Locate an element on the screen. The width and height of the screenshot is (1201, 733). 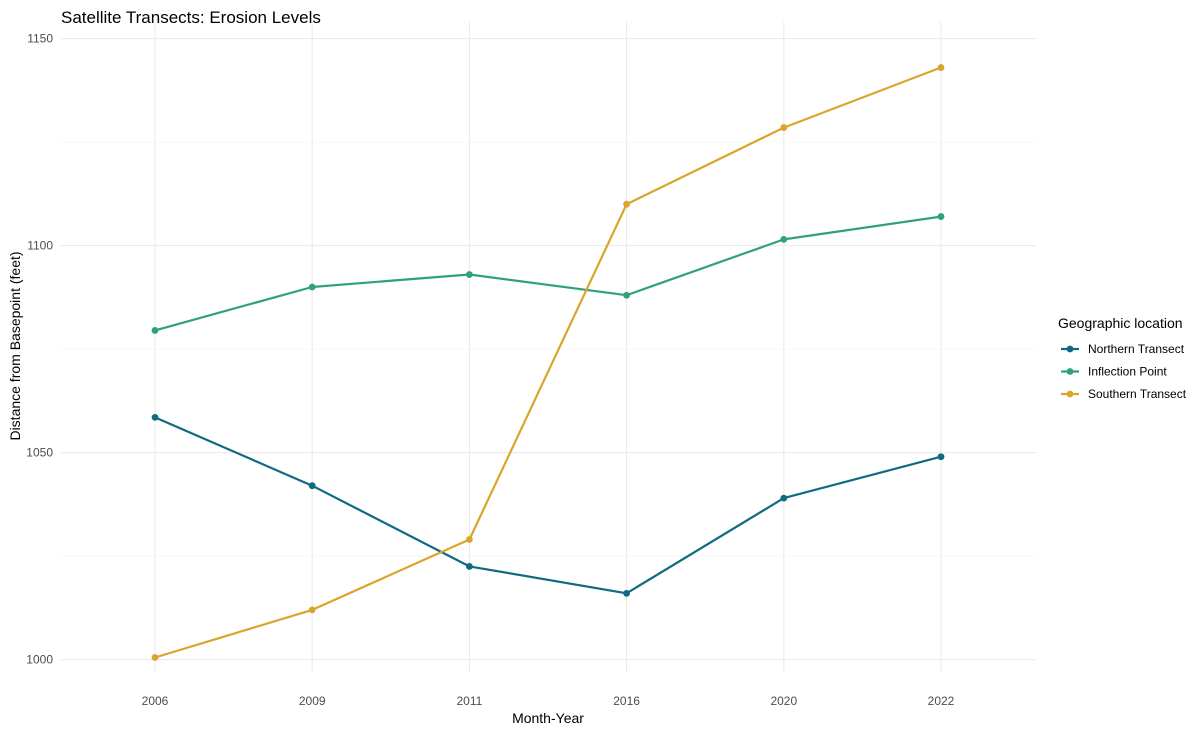
y-tick-label: 1000 is located at coordinates (39, 660).